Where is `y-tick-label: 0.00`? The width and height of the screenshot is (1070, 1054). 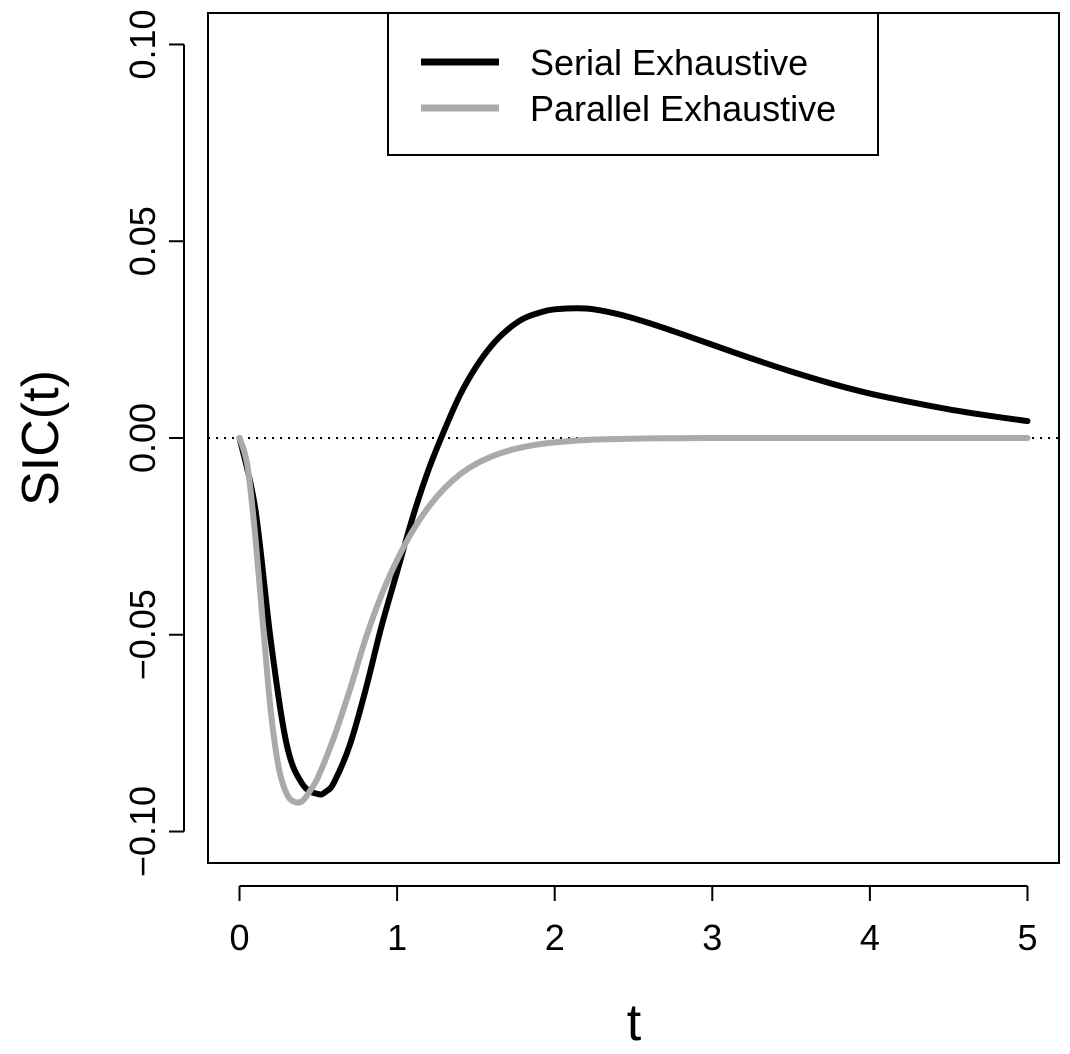
y-tick-label: 0.00 is located at coordinates (142, 438).